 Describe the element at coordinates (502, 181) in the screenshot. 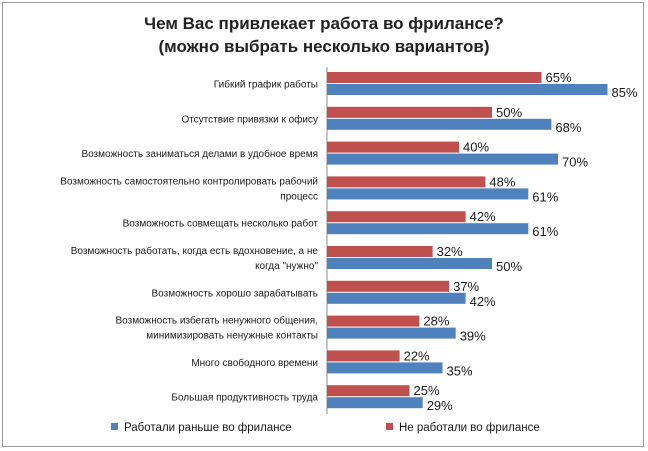

I see `value-label-not-freelanced-4: 48%` at that location.